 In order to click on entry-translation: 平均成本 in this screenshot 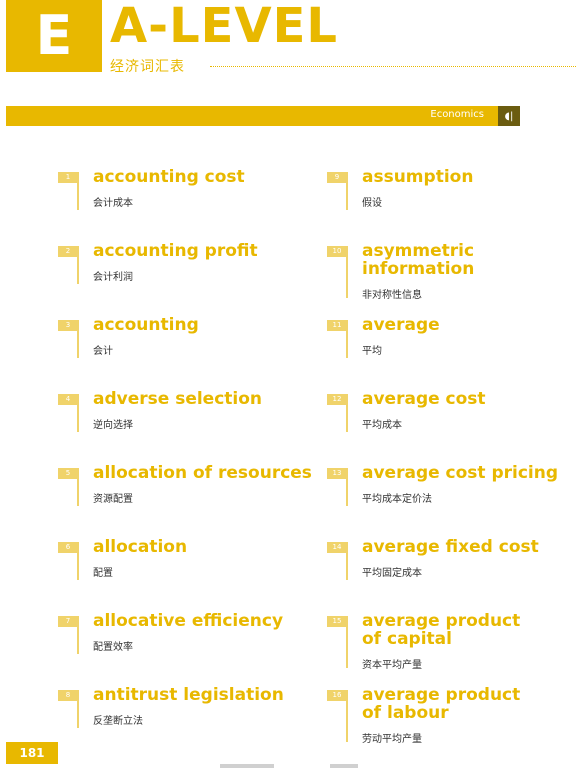, I will do `click(382, 425)`.